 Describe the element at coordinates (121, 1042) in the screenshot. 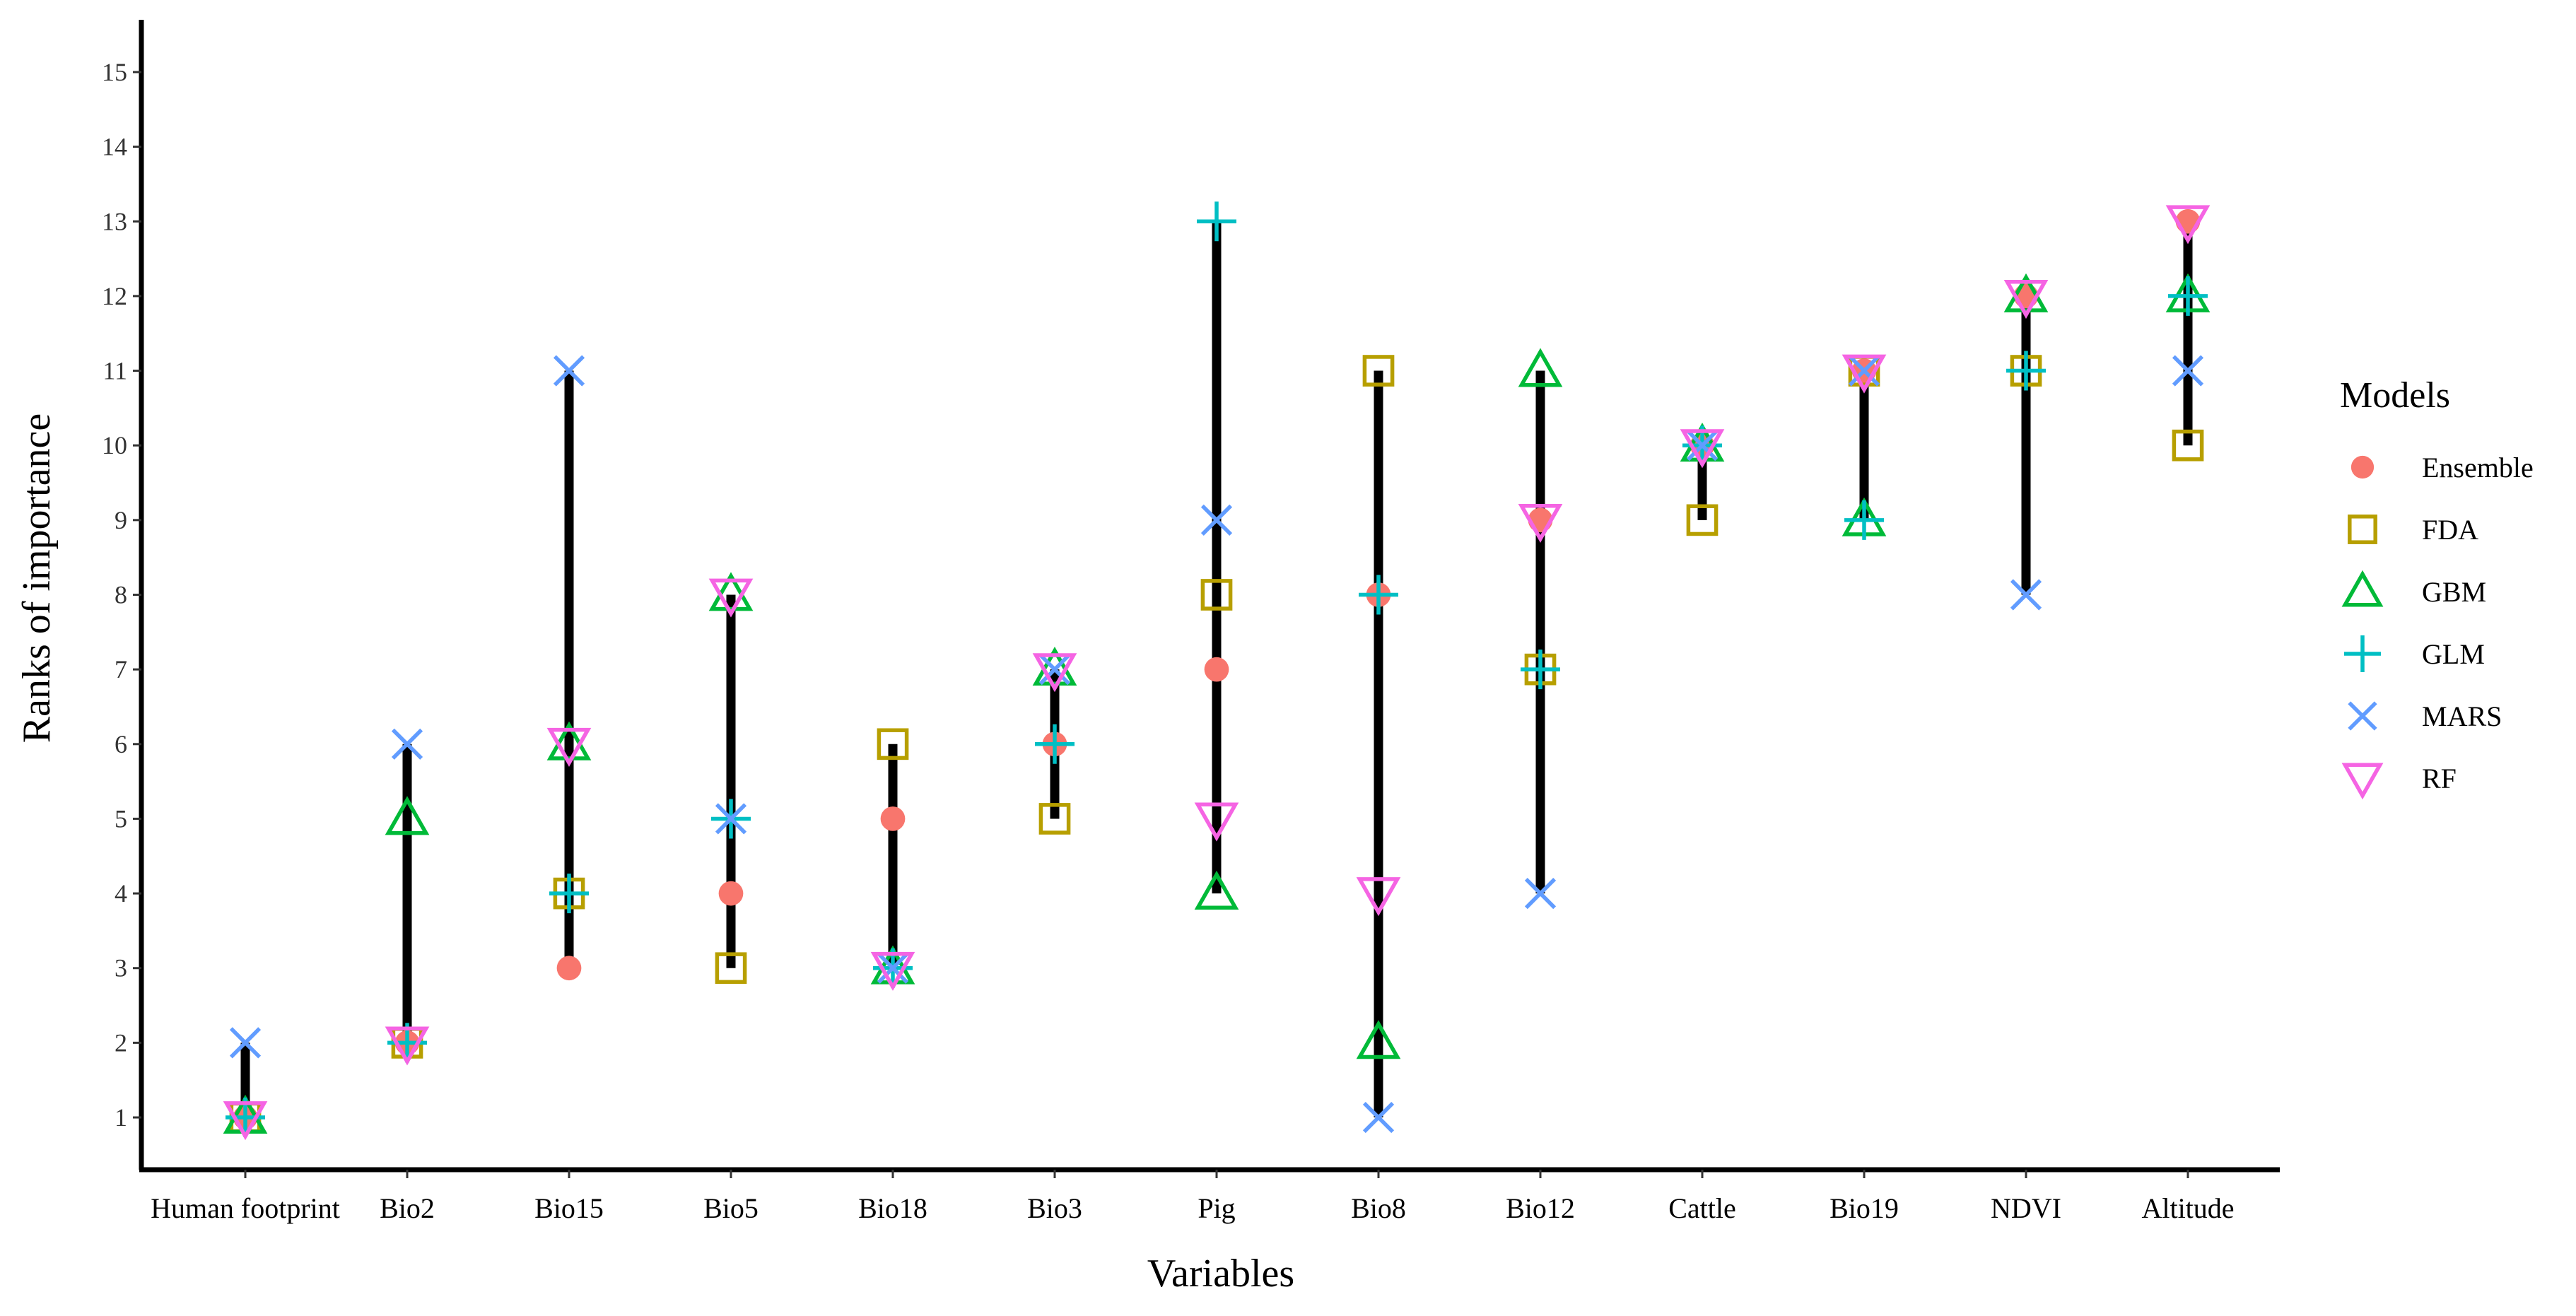

I see `y-tick-label: 2` at that location.